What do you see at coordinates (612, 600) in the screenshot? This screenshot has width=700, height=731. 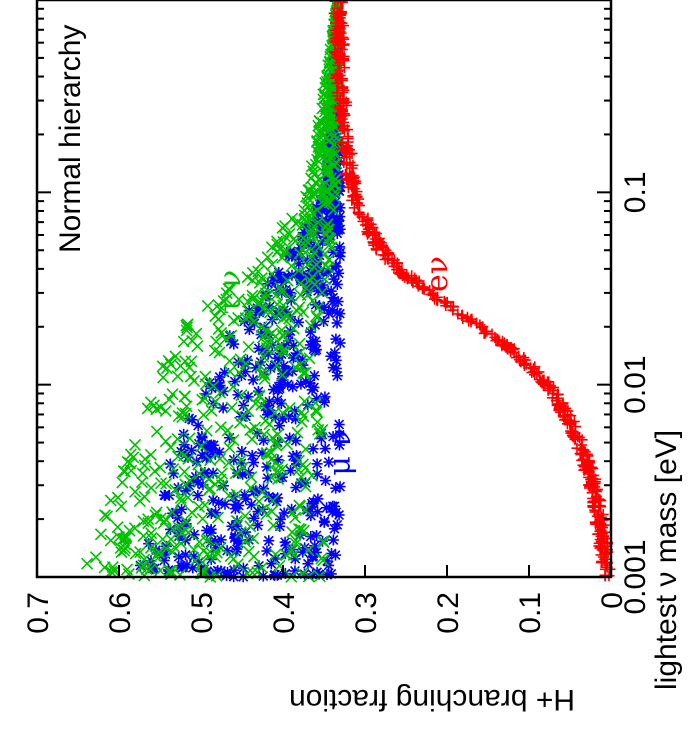 I see `y-tick-label: 0` at bounding box center [612, 600].